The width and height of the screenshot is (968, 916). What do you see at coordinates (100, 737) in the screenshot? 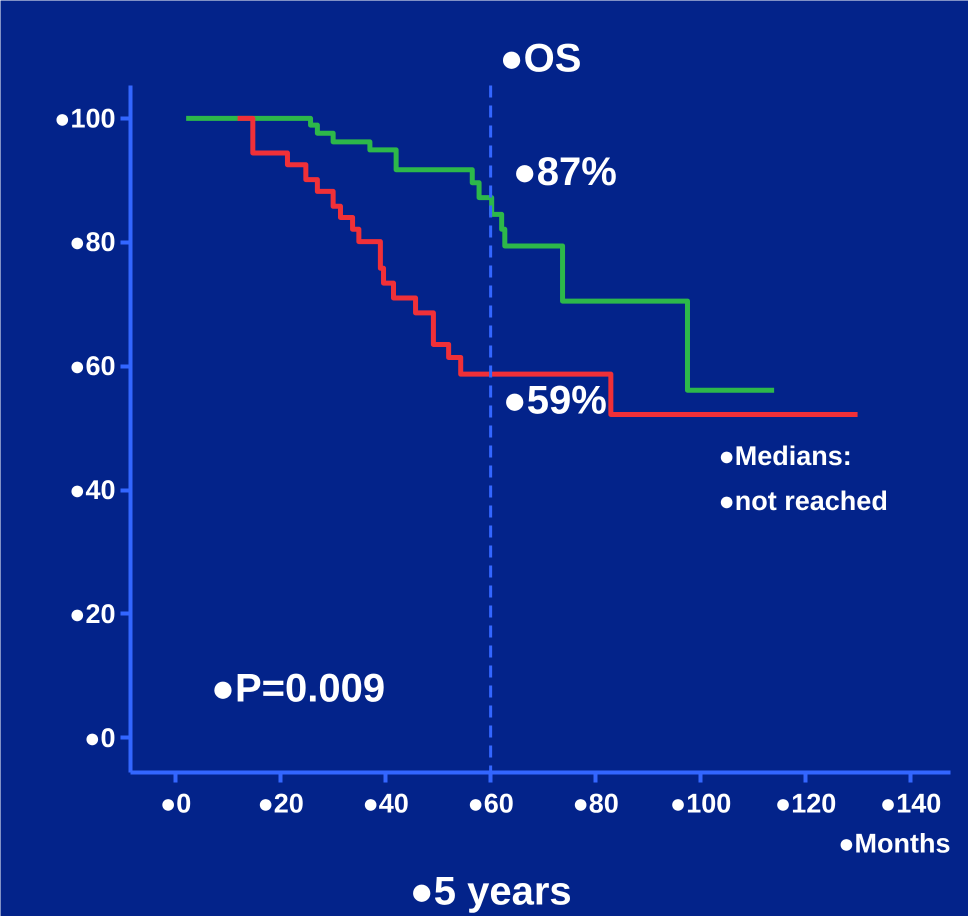
I see `y-tick-label: ●0` at bounding box center [100, 737].